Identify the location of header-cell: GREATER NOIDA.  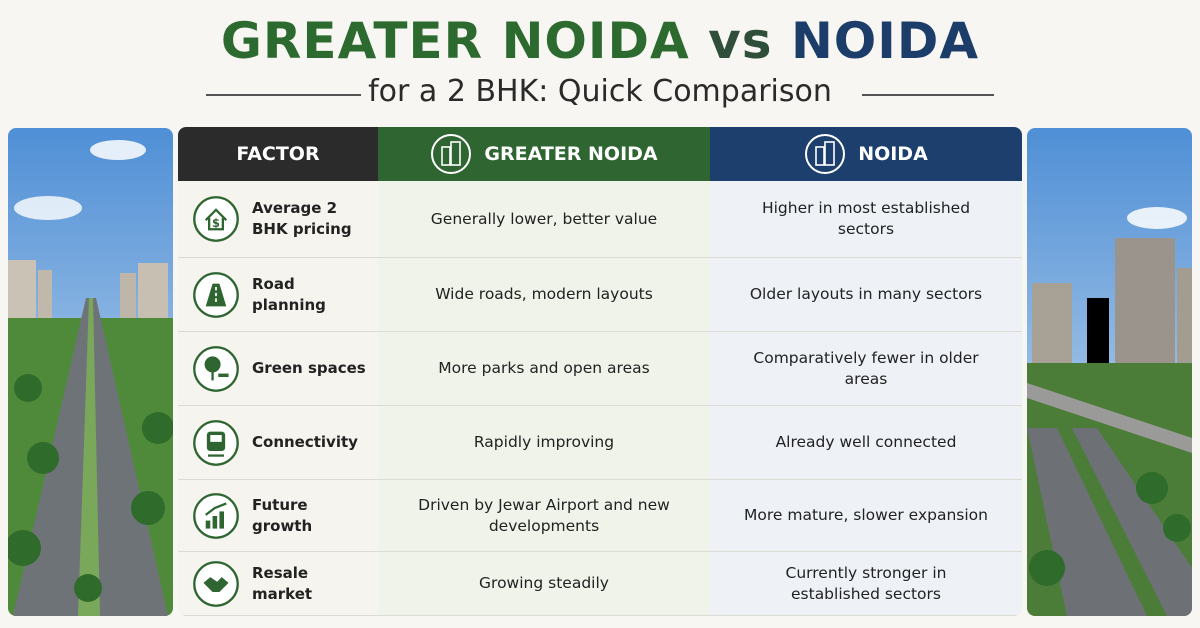
(544, 154).